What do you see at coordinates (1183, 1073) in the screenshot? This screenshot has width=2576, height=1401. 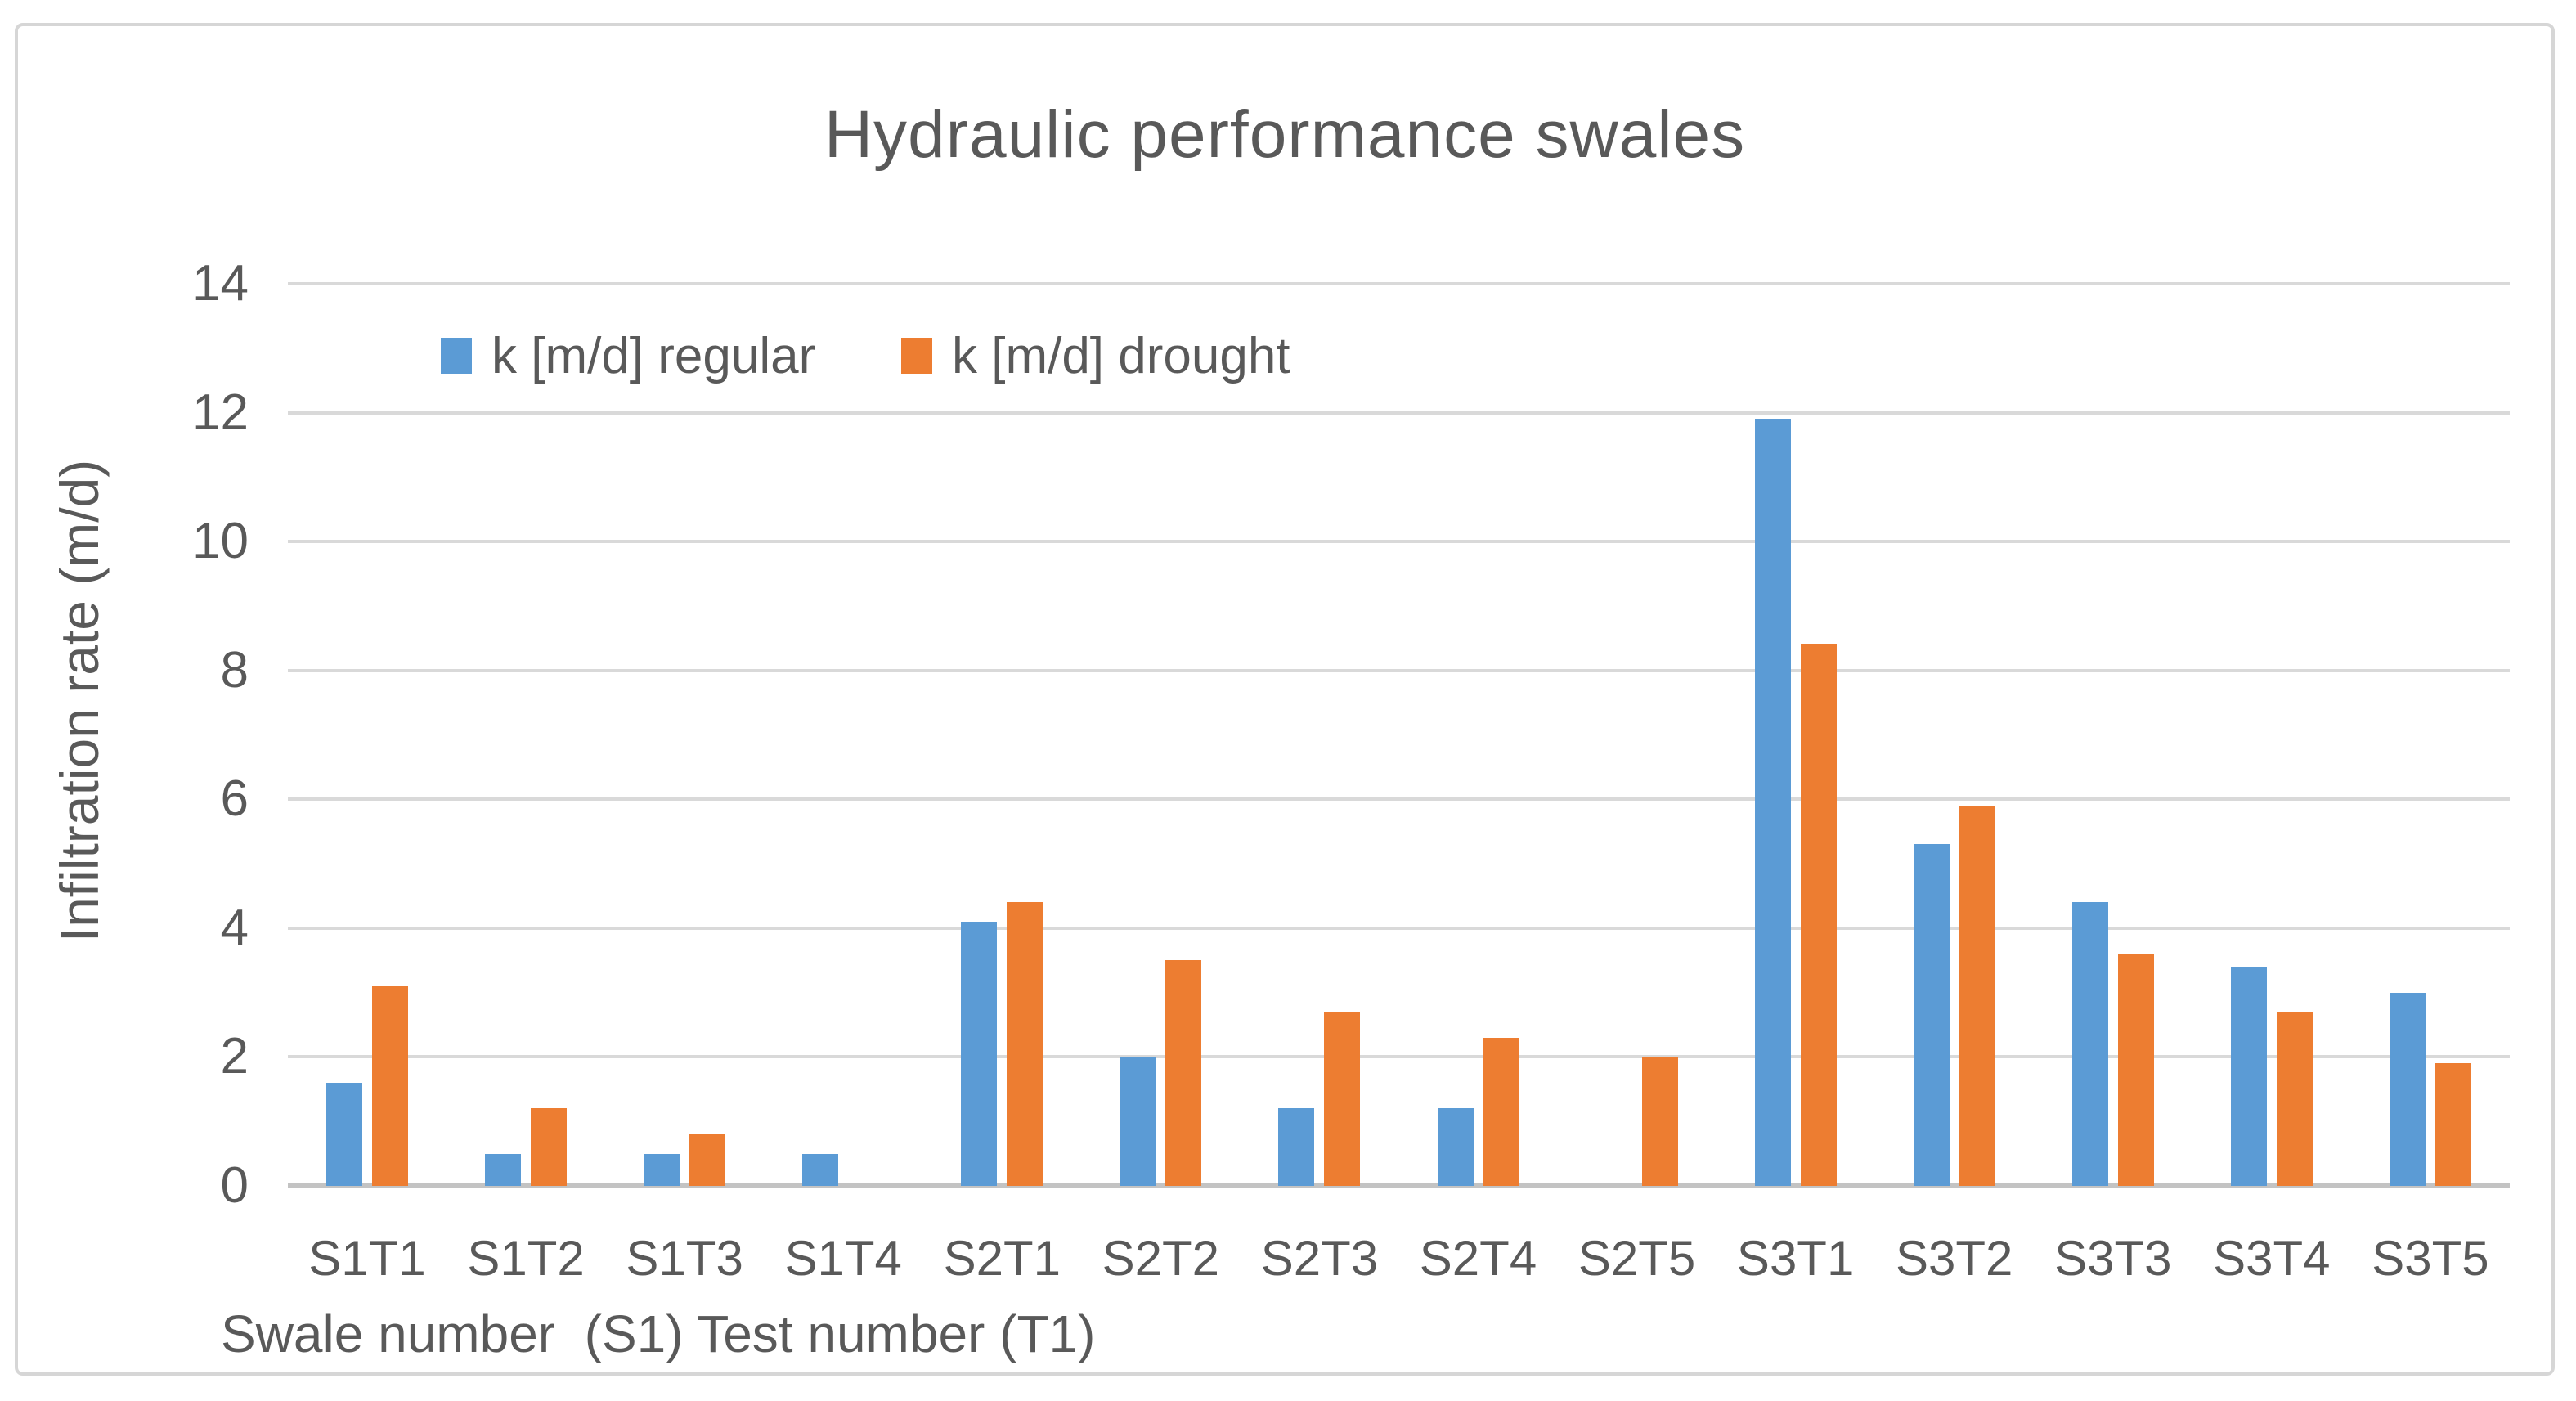 I see `bar-S2T2-drought` at bounding box center [1183, 1073].